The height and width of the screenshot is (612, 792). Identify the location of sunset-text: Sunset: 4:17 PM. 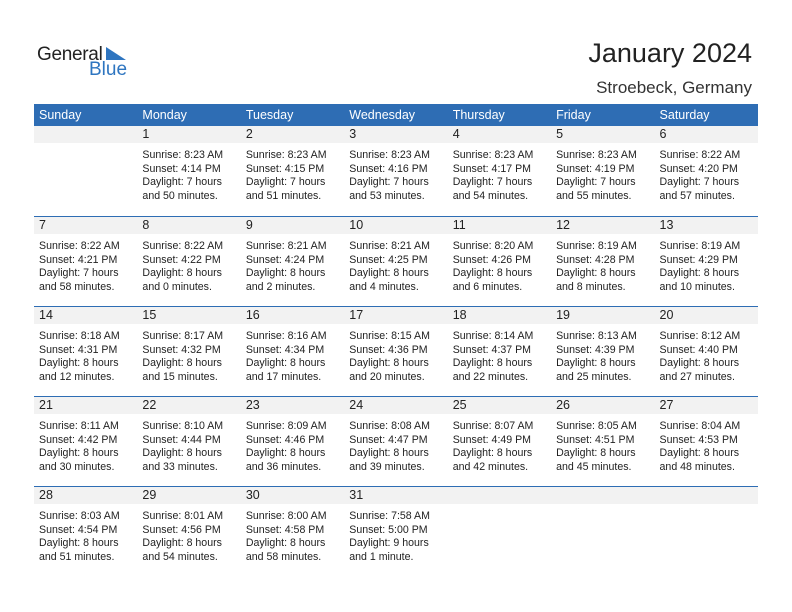
(492, 168).